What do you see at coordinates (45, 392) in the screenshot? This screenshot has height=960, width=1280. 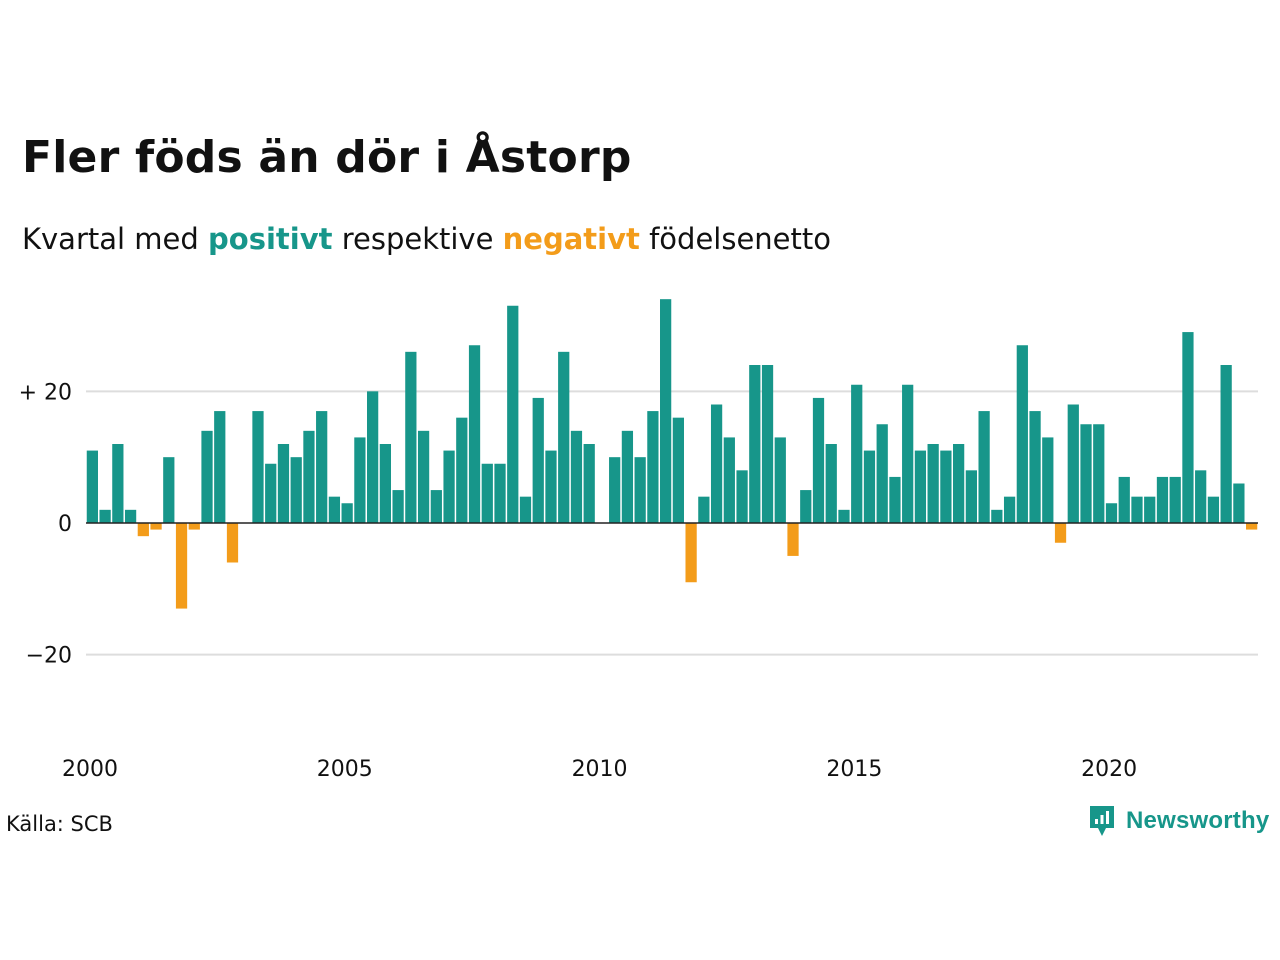 I see `y-tick-label: + 20` at bounding box center [45, 392].